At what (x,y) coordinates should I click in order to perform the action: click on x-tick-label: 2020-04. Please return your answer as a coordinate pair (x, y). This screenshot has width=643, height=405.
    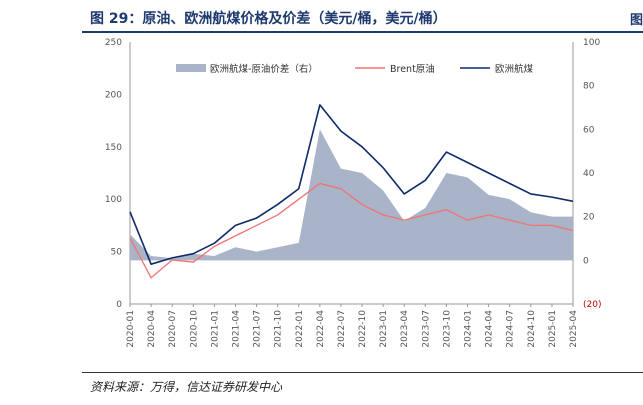
    Looking at the image, I should click on (152, 329).